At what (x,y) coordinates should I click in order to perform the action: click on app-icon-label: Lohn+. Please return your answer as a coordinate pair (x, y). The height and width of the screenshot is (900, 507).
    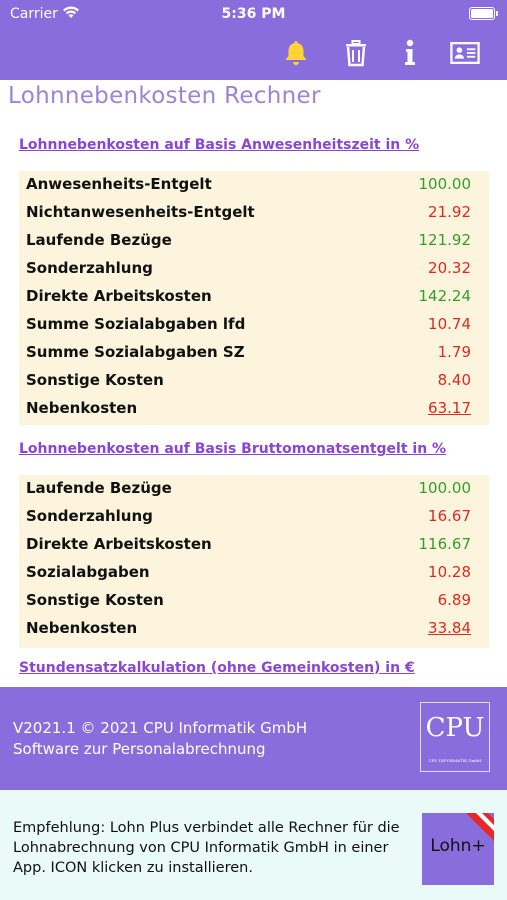
    Looking at the image, I should click on (458, 846).